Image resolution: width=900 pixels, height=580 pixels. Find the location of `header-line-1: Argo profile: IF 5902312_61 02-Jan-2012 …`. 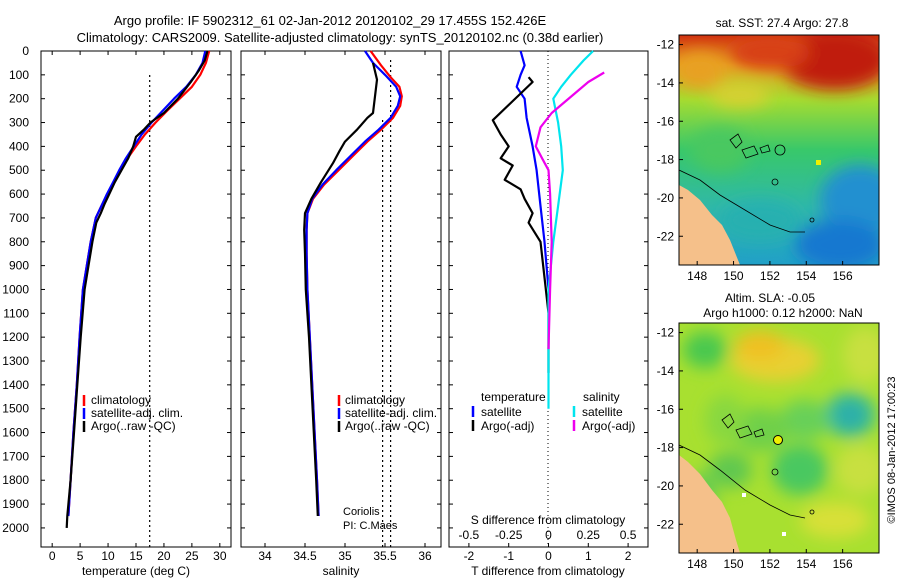

header-line-1: Argo profile: IF 5902312_61 02-Jan-2012 … is located at coordinates (330, 20).